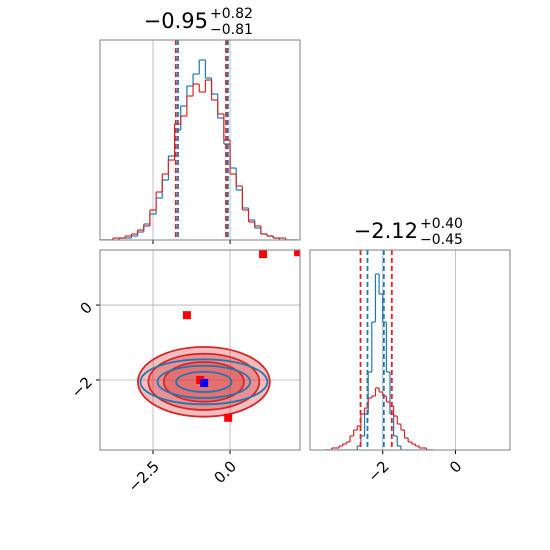  I want to click on contour-level, so click(204, 382).